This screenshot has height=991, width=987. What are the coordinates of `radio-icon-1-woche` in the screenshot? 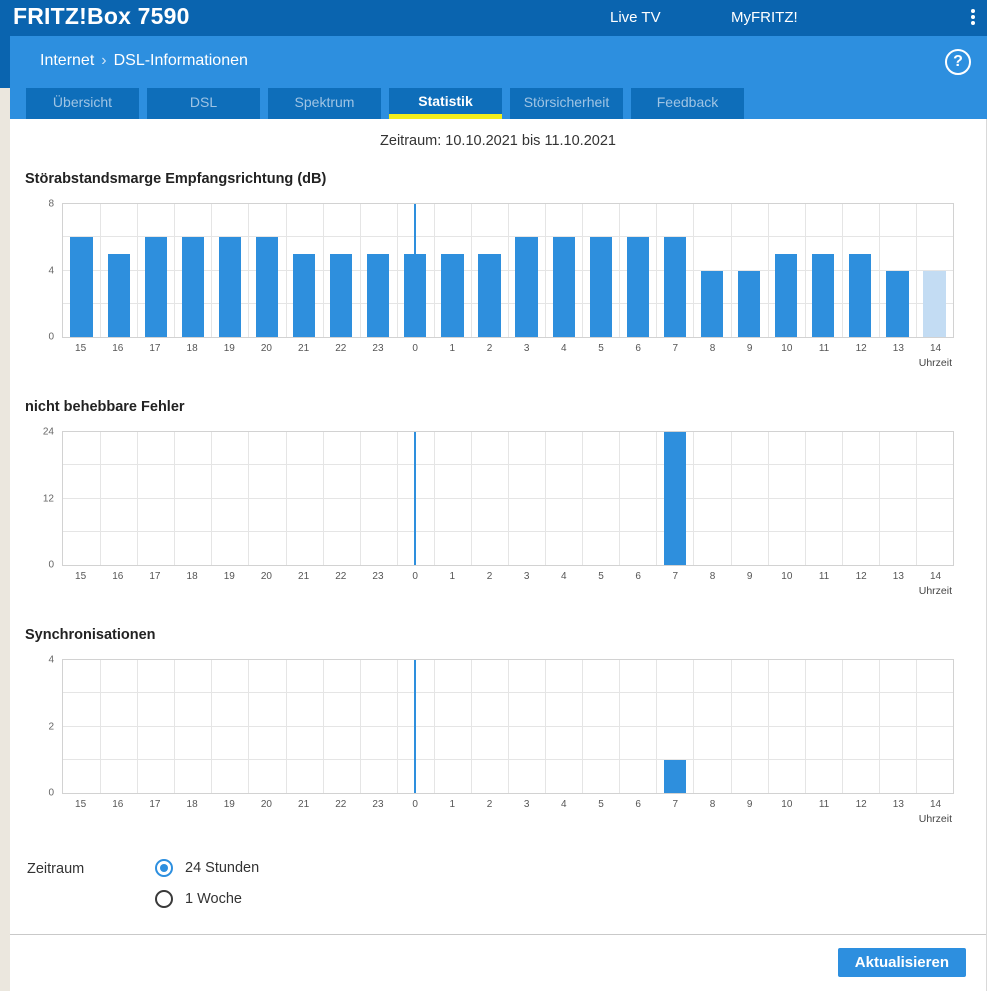 It's located at (164, 899).